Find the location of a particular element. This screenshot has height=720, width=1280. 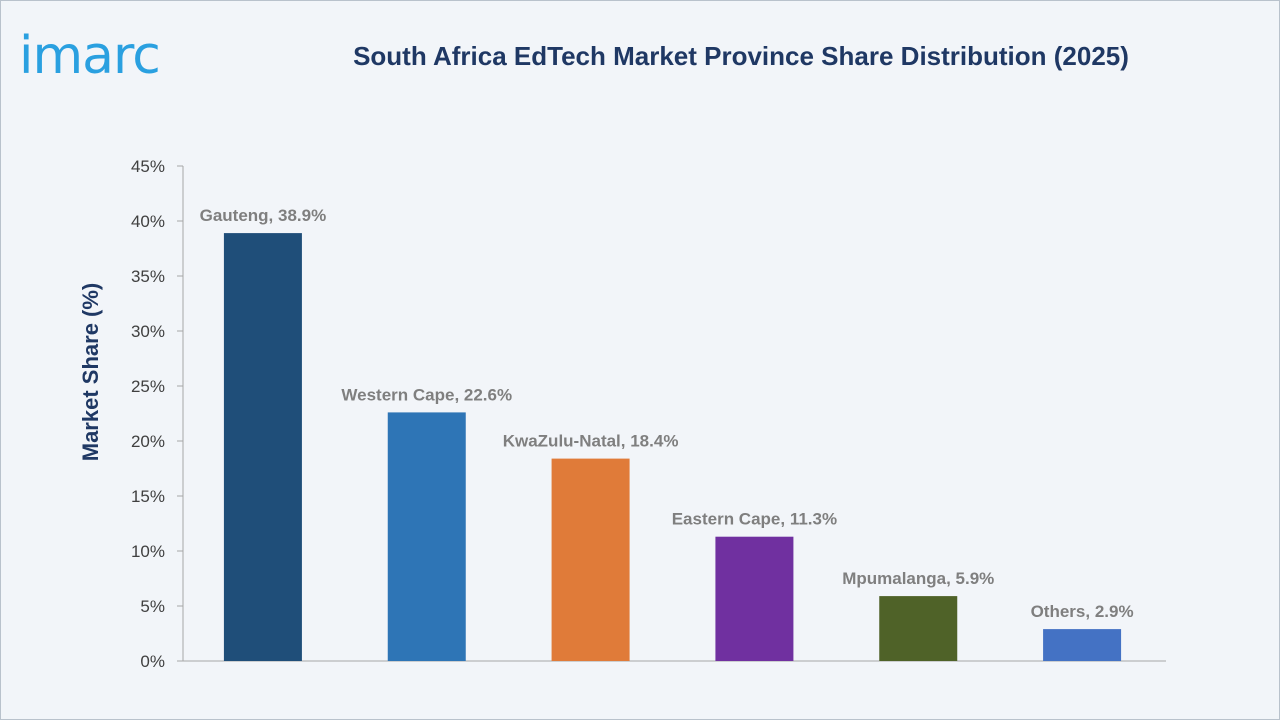

bar-kwazulu-natal is located at coordinates (590, 559).